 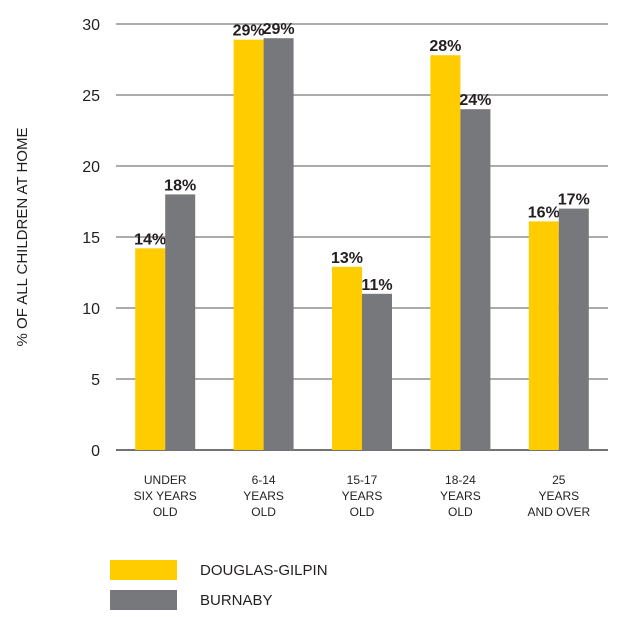 I want to click on legend-swatch-burnaby, so click(x=143, y=600).